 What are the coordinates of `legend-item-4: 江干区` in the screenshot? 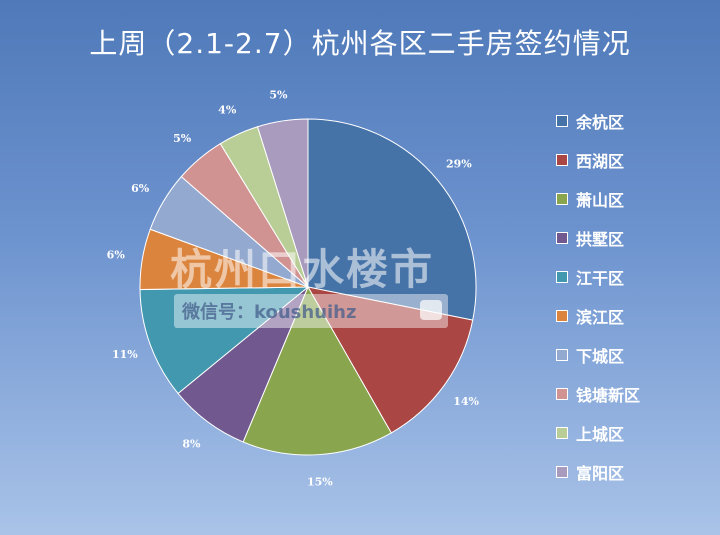 It's located at (598, 276).